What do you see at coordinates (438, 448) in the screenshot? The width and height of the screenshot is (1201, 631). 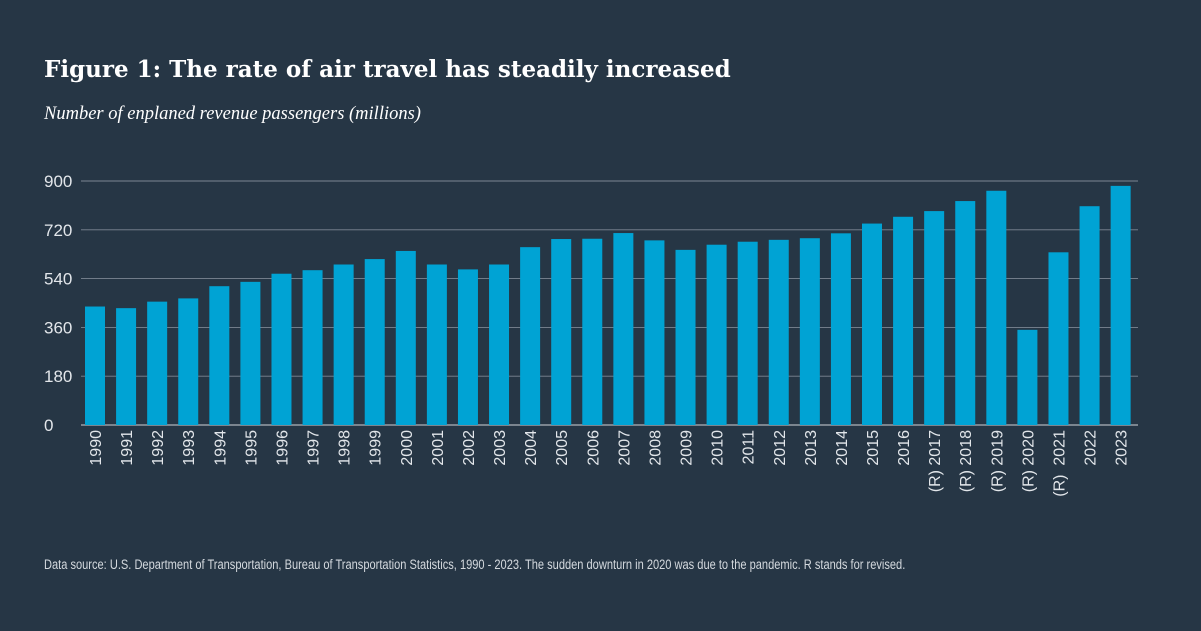 I see `x-tick-label: 2001` at bounding box center [438, 448].